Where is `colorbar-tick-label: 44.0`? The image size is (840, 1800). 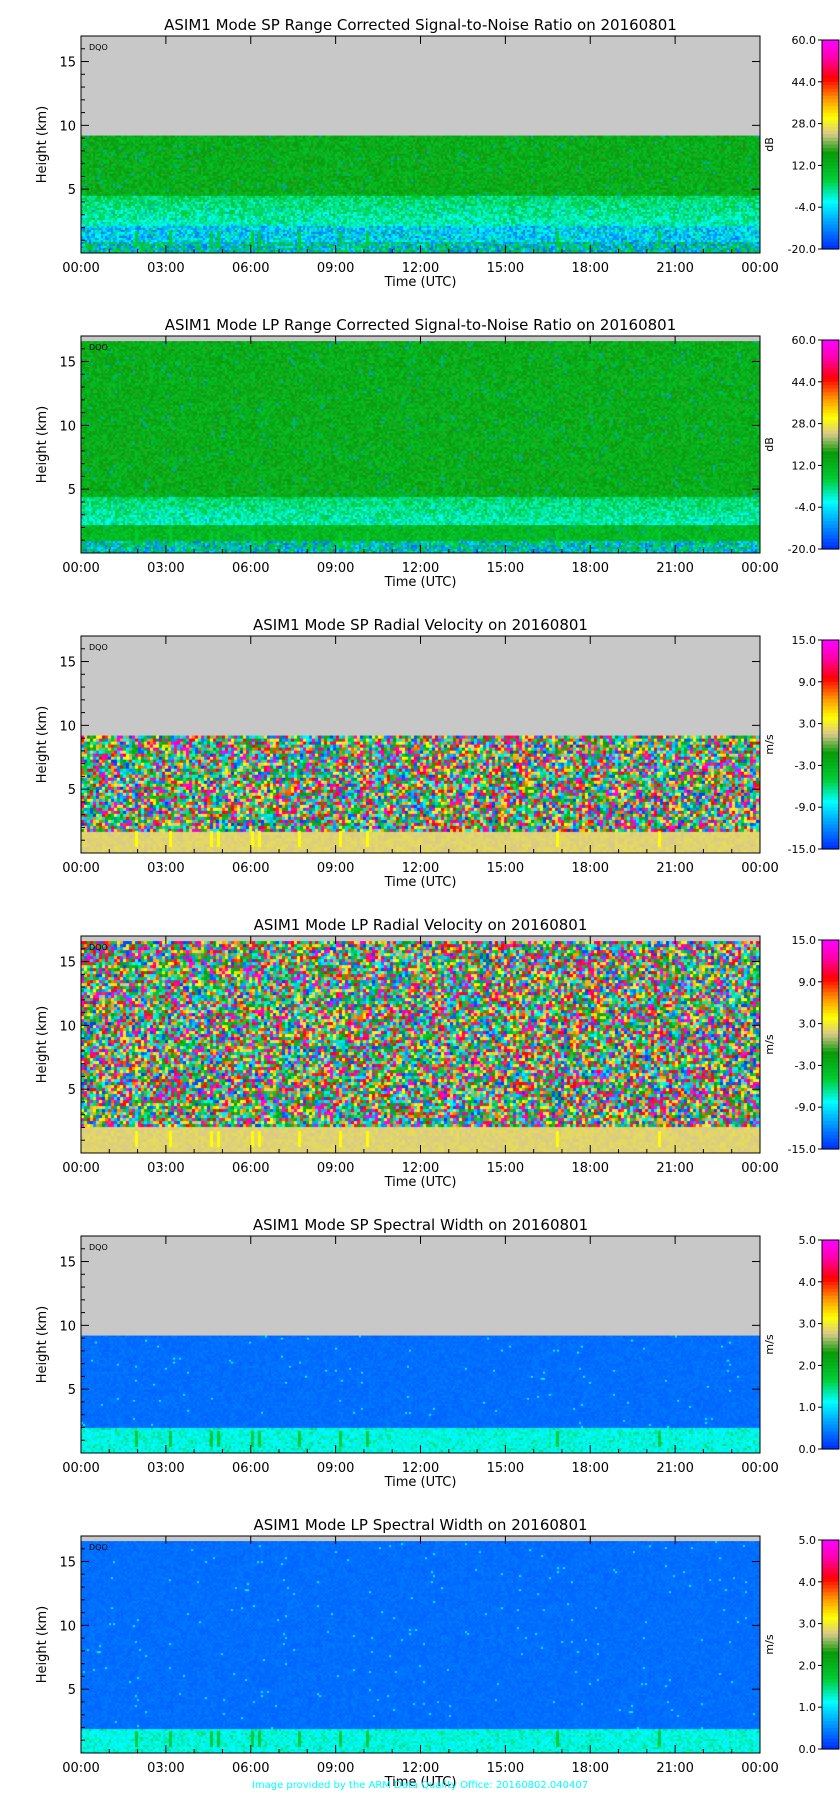
colorbar-tick-label: 44.0 is located at coordinates (804, 82).